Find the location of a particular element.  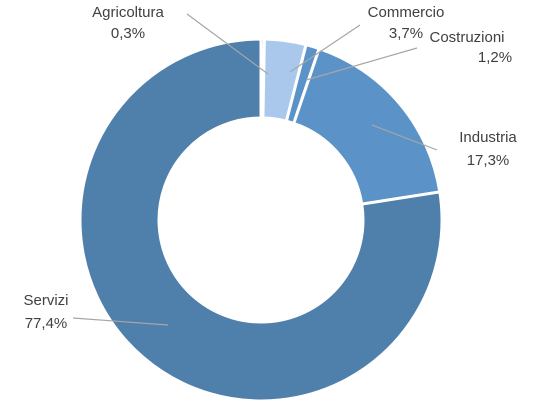

slice-value-agricoltura: 0,3% is located at coordinates (128, 33).